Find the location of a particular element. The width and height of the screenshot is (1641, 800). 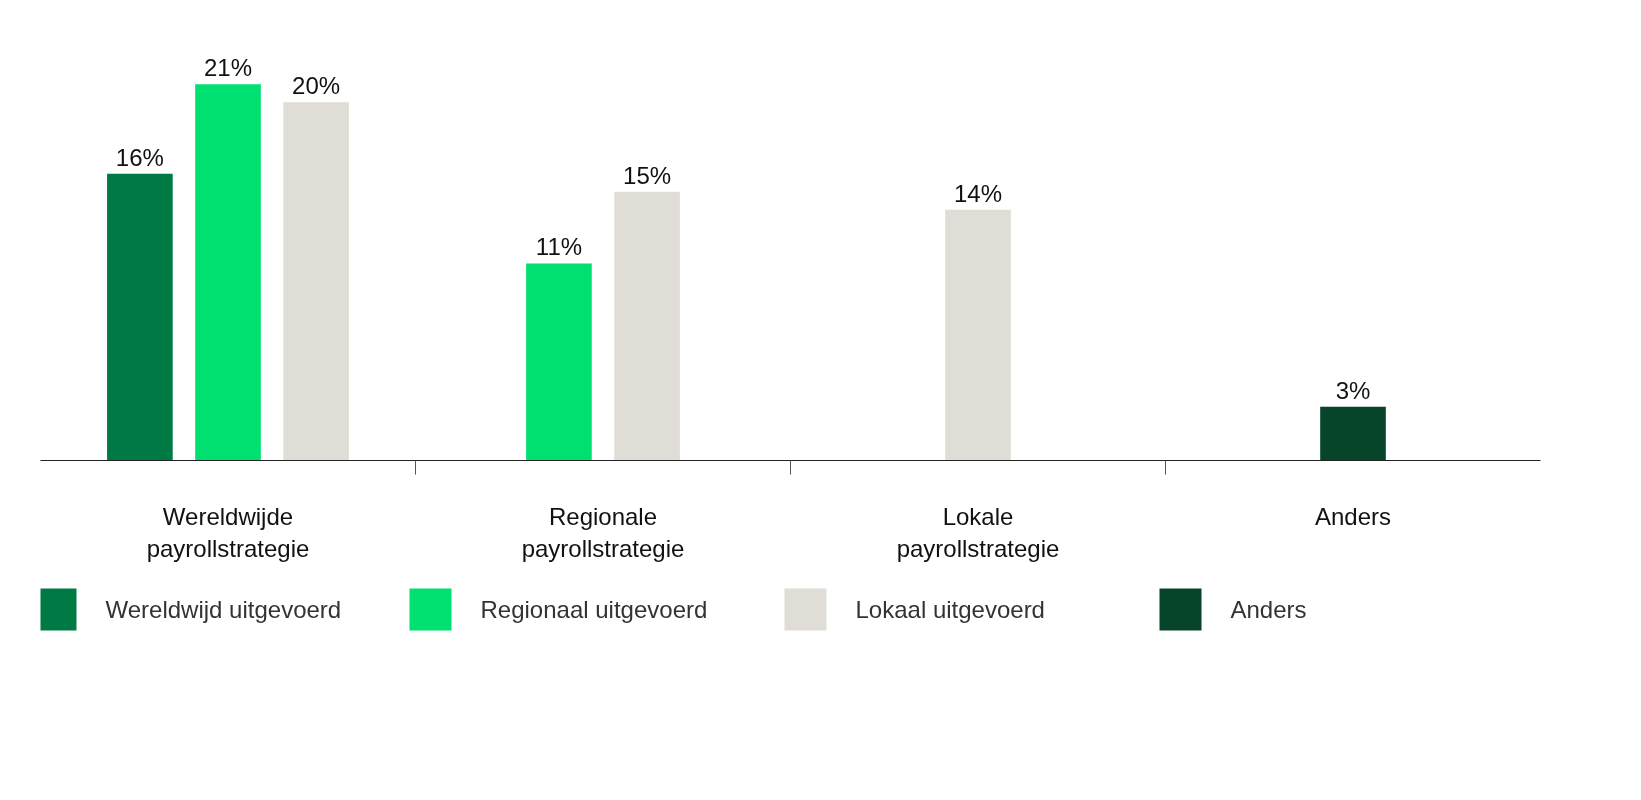

data-label: 3% is located at coordinates (1353, 390).